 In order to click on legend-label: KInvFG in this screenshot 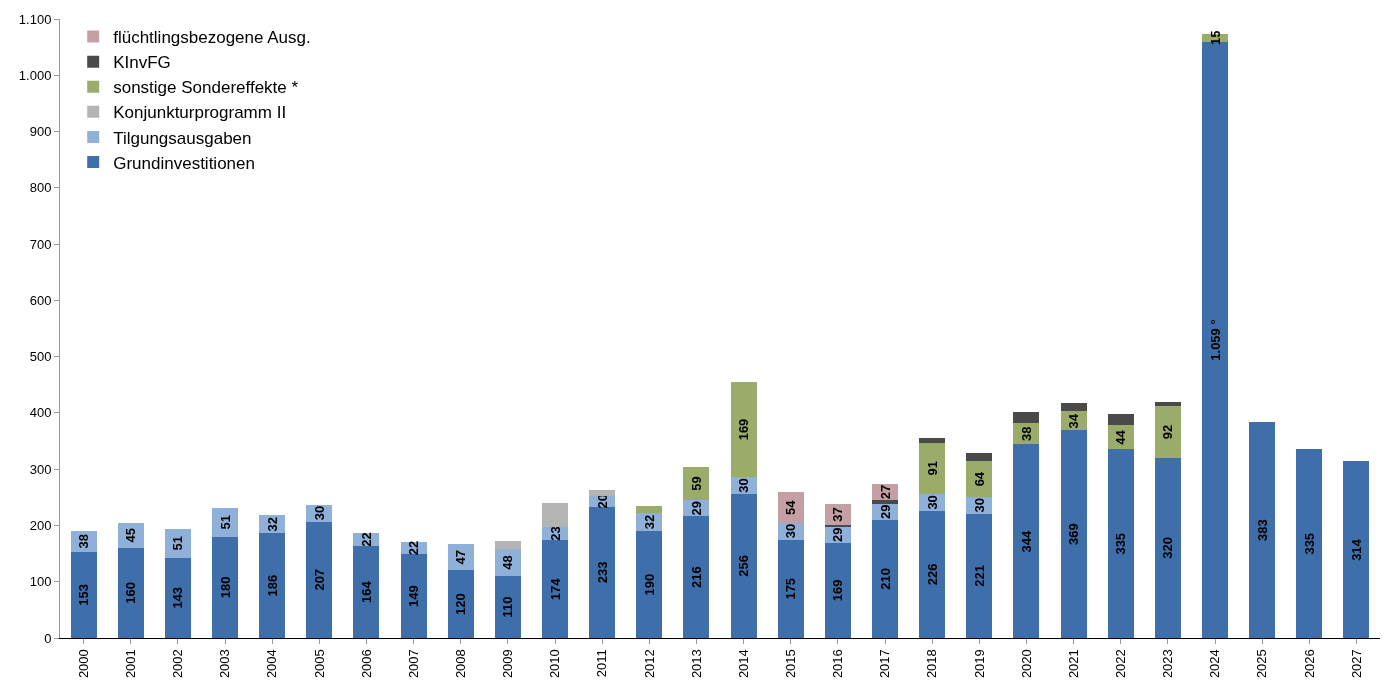, I will do `click(142, 63)`.